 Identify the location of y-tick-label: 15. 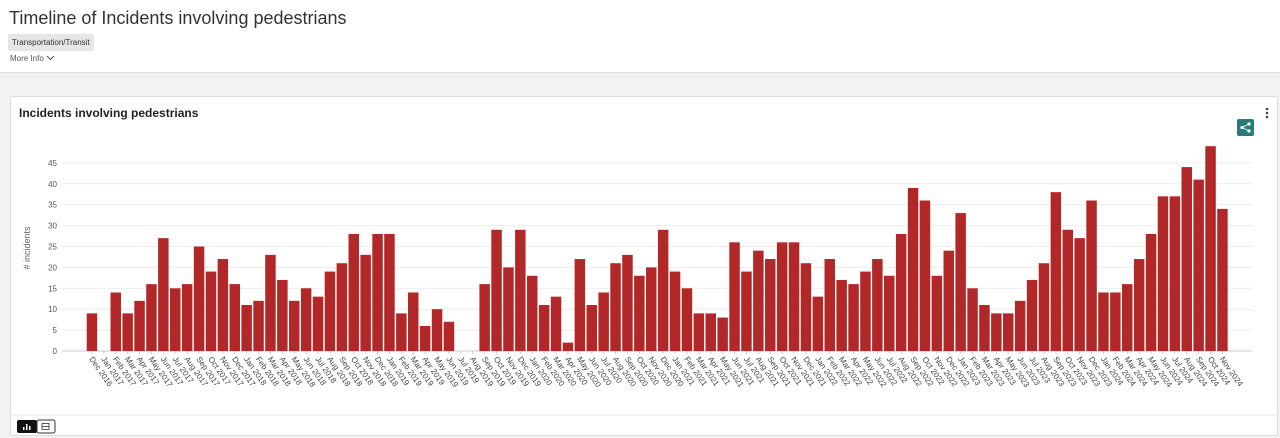
(52, 288).